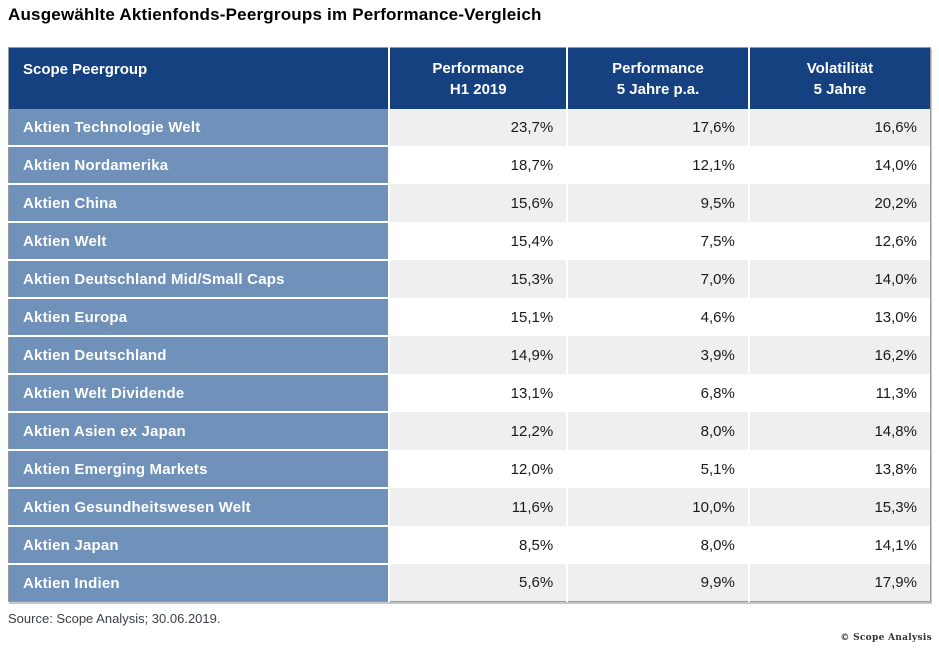  What do you see at coordinates (199, 203) in the screenshot?
I see `peergroup-name-cell: Aktien China` at bounding box center [199, 203].